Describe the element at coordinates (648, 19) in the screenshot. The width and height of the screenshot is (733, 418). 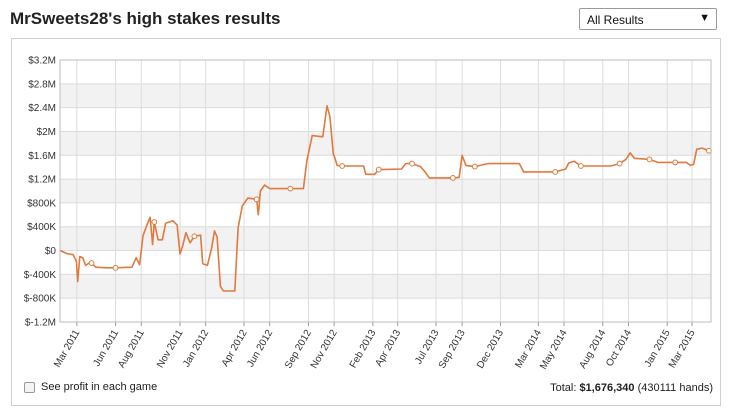
I see `results-filter-dropdown: All Results ▼` at that location.